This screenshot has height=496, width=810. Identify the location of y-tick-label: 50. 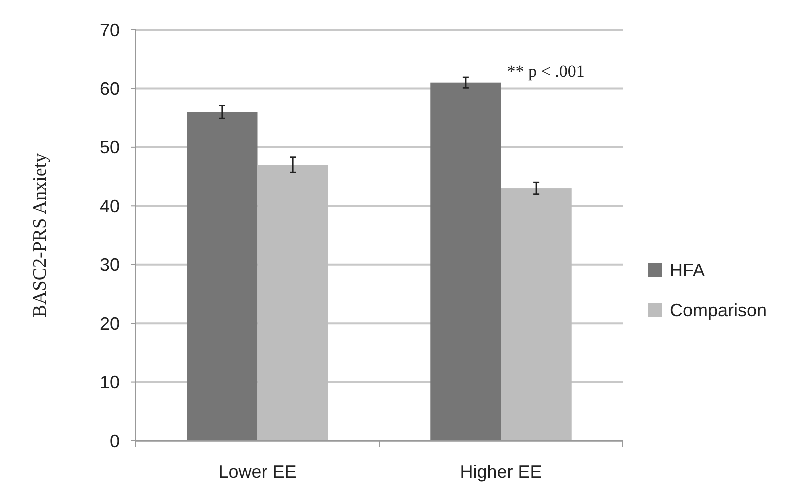
(110, 148).